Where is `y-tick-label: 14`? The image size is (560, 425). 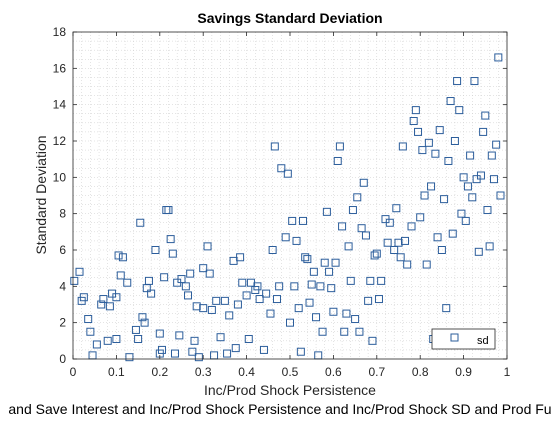
y-tick-label: 14 is located at coordinates (60, 105).